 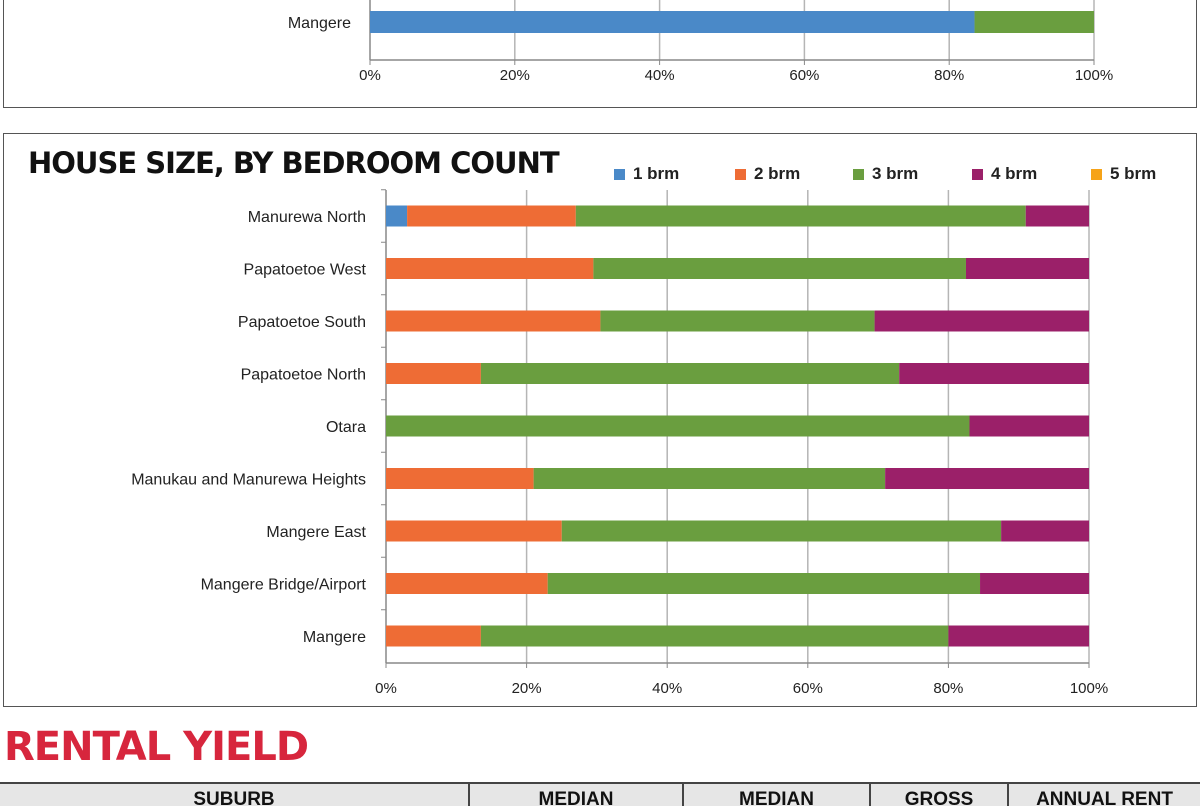 I want to click on legend-label: 3 brm, so click(x=895, y=173).